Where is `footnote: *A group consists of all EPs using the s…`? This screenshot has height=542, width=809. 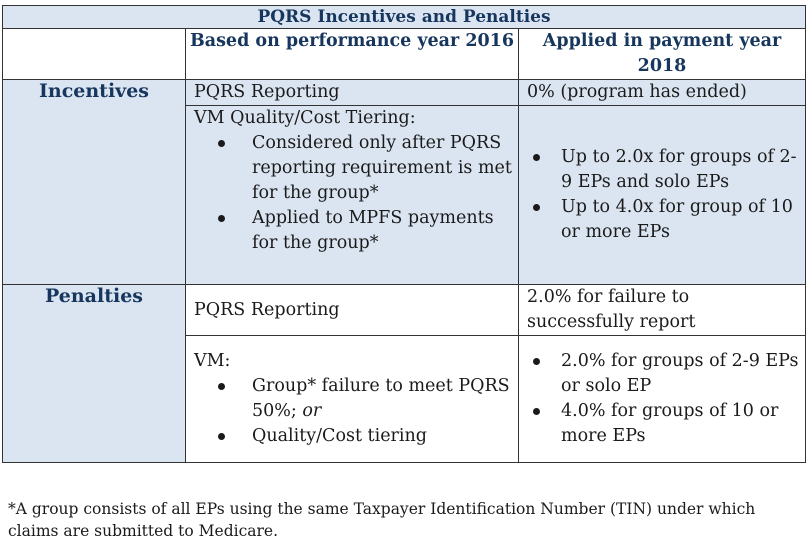 footnote: *A group consists of all EPs using the s… is located at coordinates (382, 520).